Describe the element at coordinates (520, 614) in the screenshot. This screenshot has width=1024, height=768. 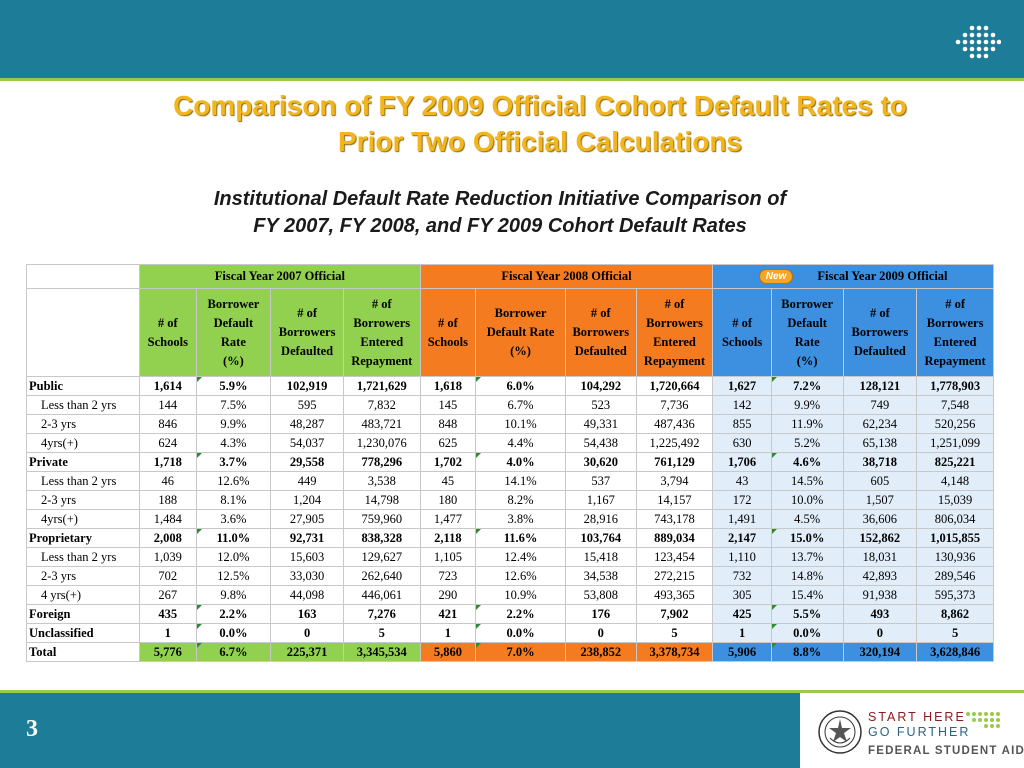
I see `table-cell: 2.2%` at that location.